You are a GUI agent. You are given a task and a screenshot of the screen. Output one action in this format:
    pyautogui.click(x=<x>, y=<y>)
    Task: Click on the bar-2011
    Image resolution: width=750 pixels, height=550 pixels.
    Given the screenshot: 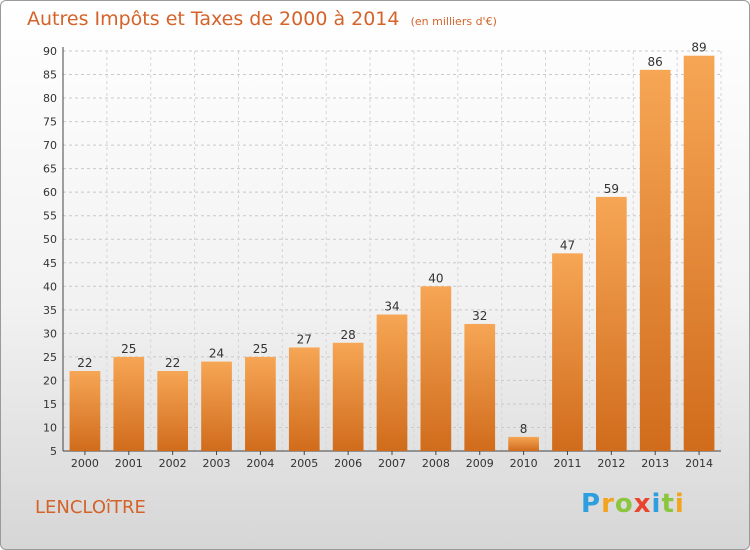 What is the action you would take?
    pyautogui.click(x=567, y=352)
    